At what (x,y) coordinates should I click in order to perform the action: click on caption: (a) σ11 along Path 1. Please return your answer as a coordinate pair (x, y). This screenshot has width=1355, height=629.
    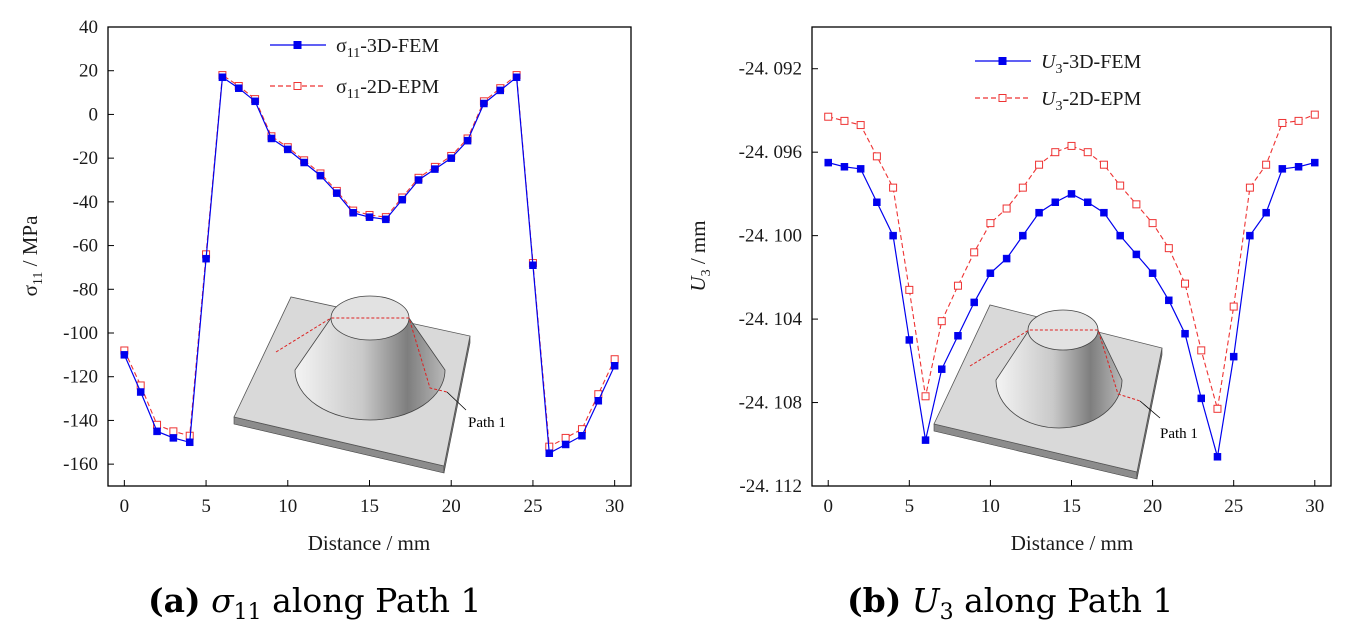
    Looking at the image, I should click on (315, 603).